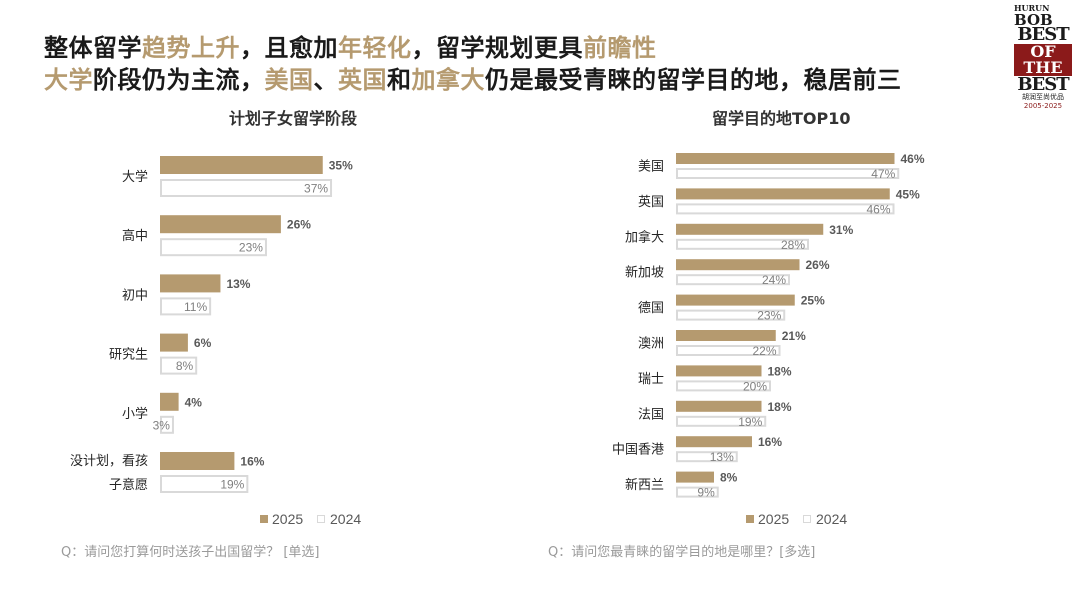 Image resolution: width=1080 pixels, height=608 pixels. What do you see at coordinates (497, 48) in the screenshot?
I see `headline-line-1-segment: ，留学规划更具` at bounding box center [497, 48].